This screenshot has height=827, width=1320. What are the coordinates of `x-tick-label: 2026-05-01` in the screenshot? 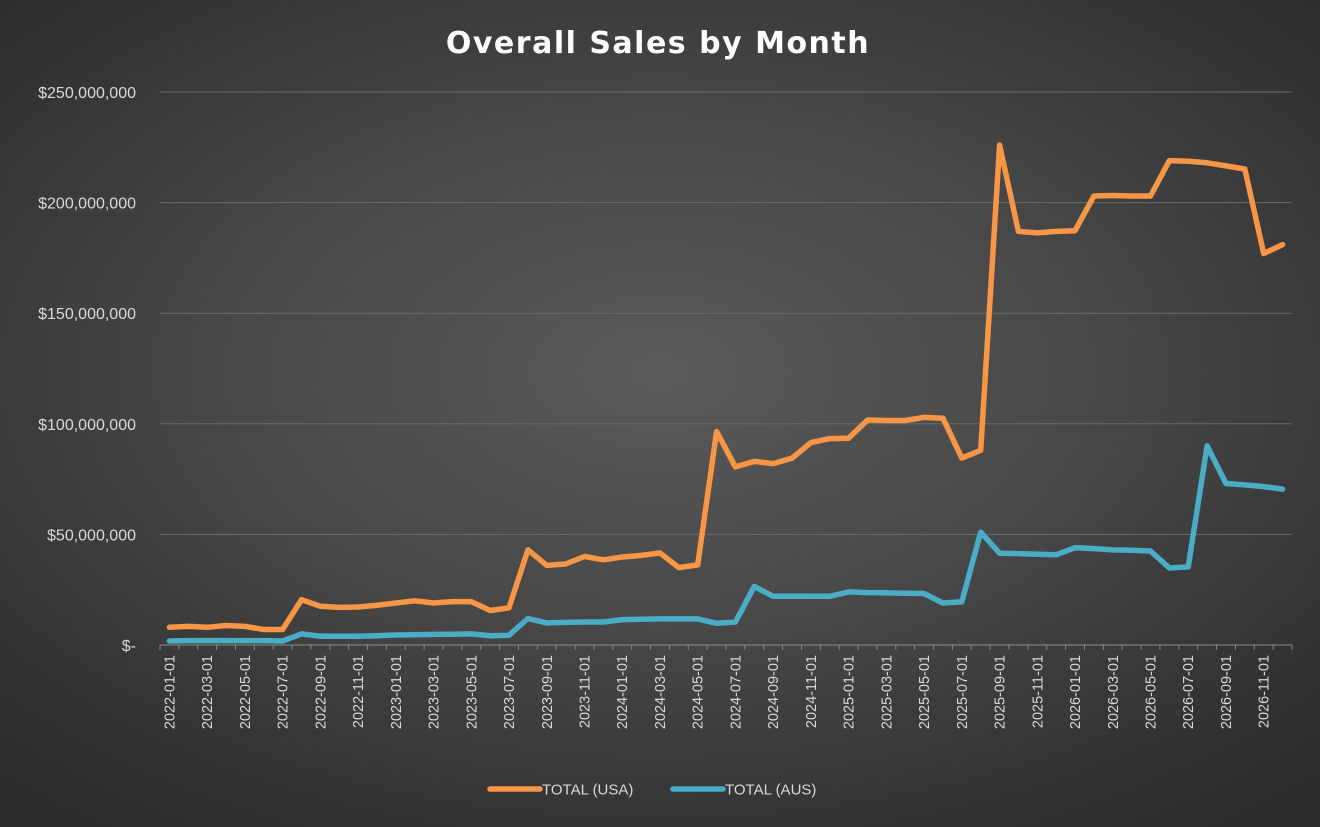 It's located at (1152, 692).